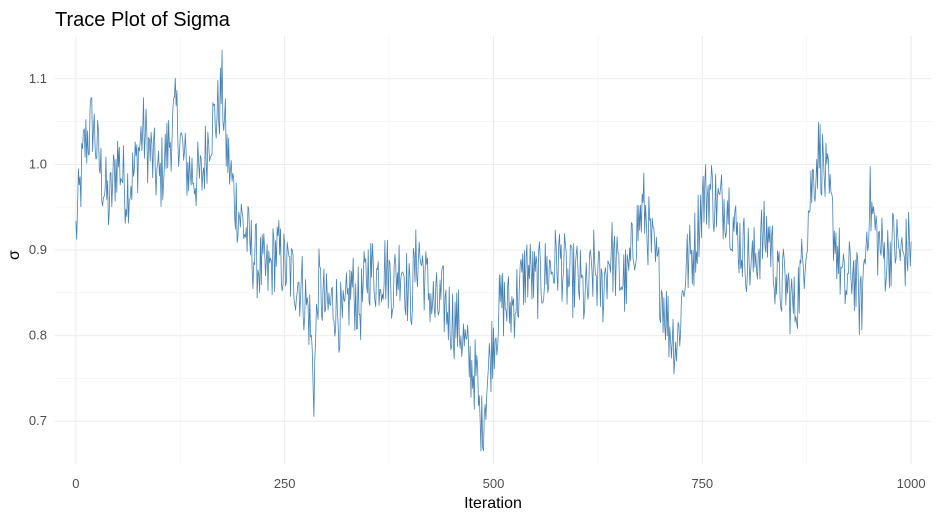 This screenshot has height=527, width=943. I want to click on x-tick-label: 1000, so click(911, 483).